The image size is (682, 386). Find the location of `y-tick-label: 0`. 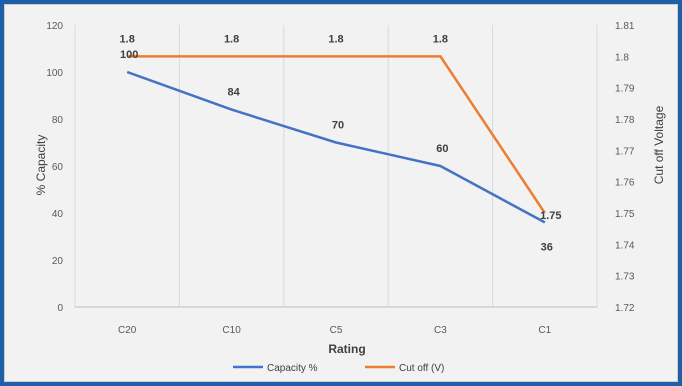

y-tick-label: 0 is located at coordinates (60, 308).